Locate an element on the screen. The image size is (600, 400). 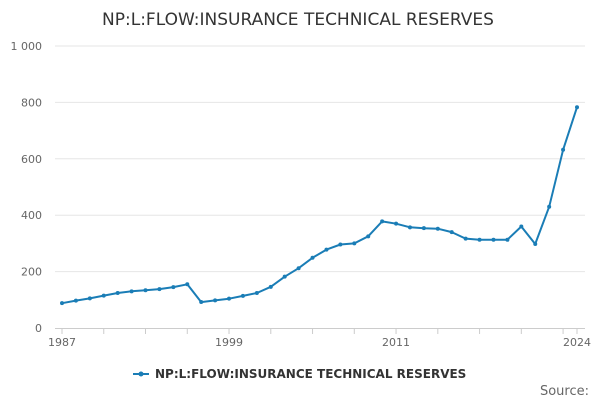
y-tick-label: 400 is located at coordinates (31, 215).